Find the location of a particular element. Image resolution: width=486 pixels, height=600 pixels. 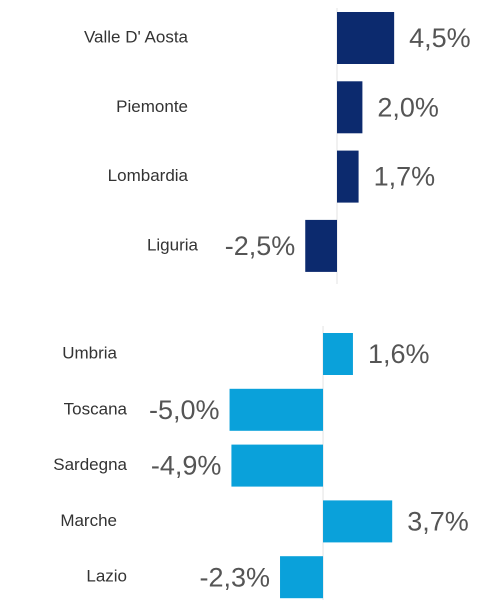

category-label: Valle D' Aosta is located at coordinates (136, 36).